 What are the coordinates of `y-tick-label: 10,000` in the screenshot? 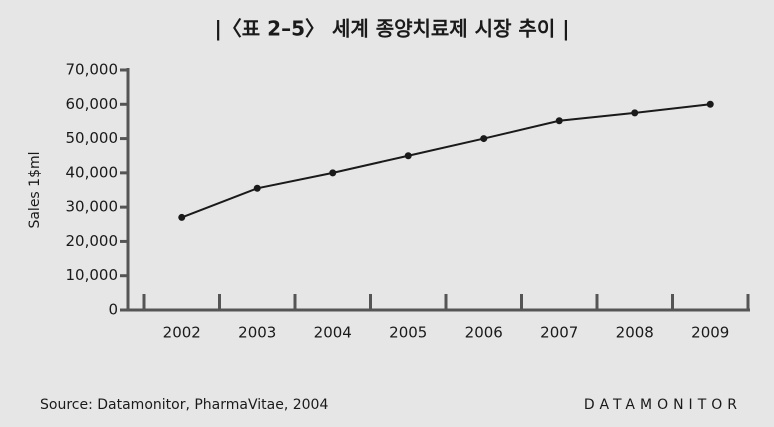 It's located at (92, 275).